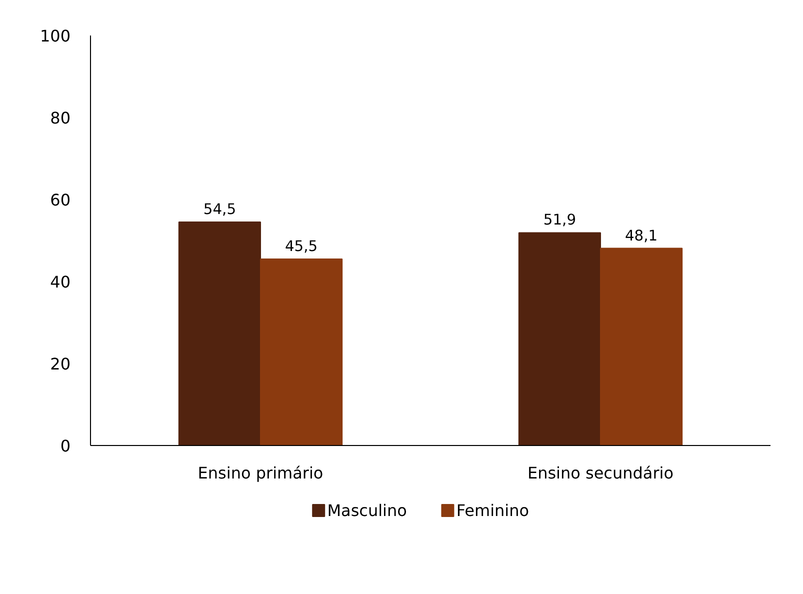 The height and width of the screenshot is (594, 803). Describe the element at coordinates (60, 118) in the screenshot. I see `y-tick-label: 80` at that location.